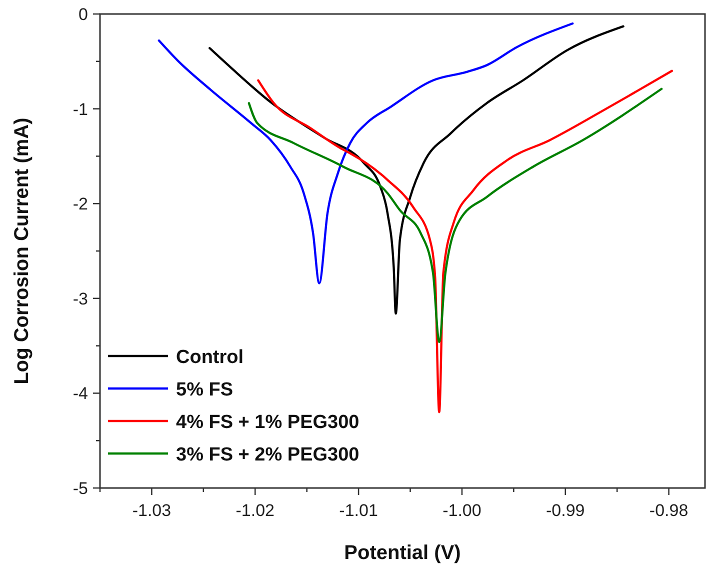 The image size is (712, 577). I want to click on y-tick-label: -5, so click(80, 488).